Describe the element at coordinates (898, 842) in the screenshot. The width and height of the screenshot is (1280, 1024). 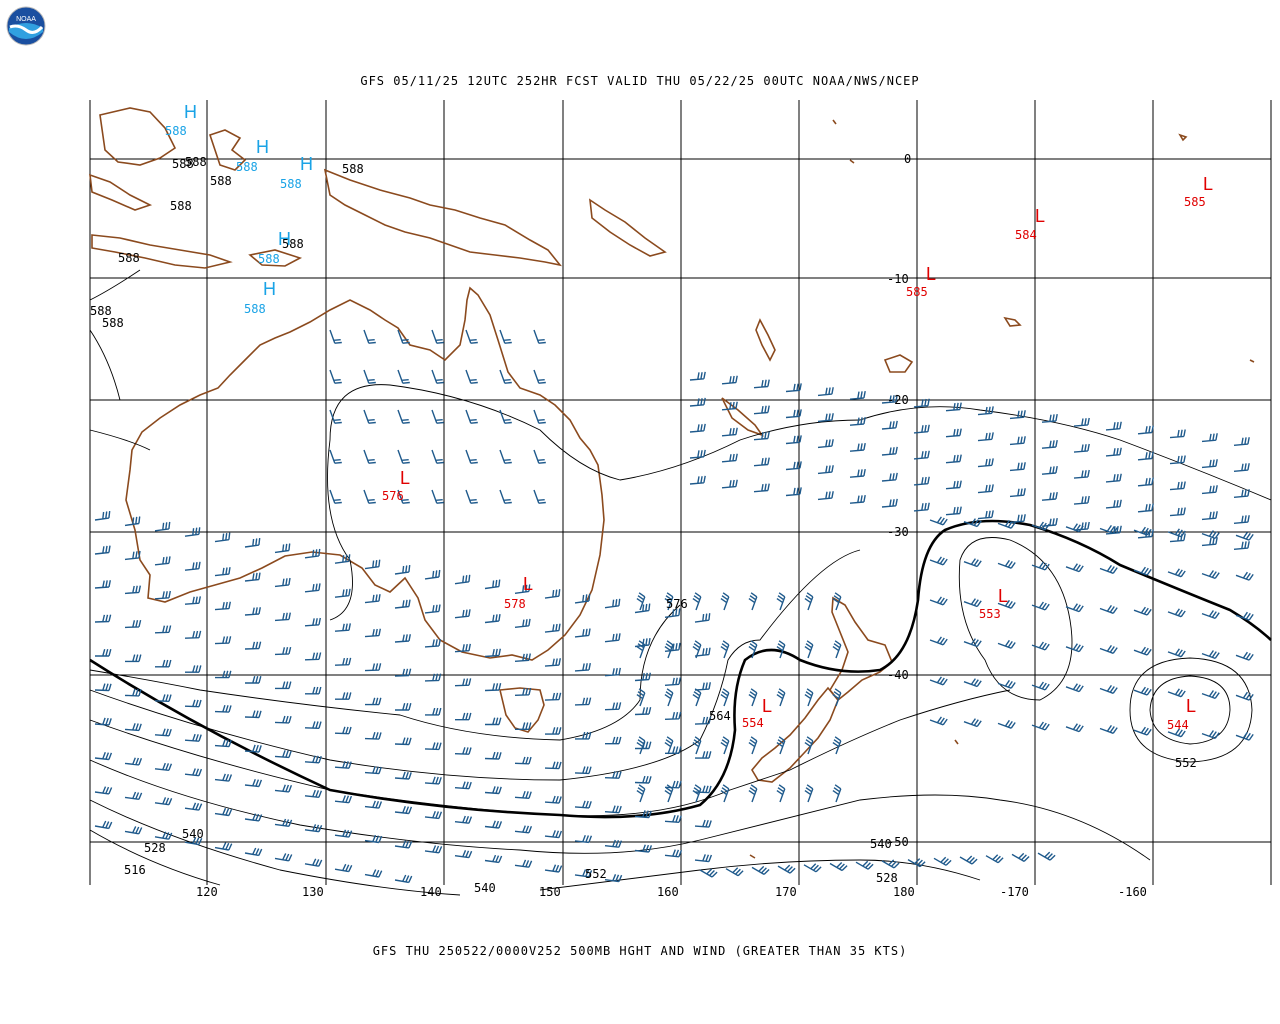
I see `lat-label: -50` at that location.